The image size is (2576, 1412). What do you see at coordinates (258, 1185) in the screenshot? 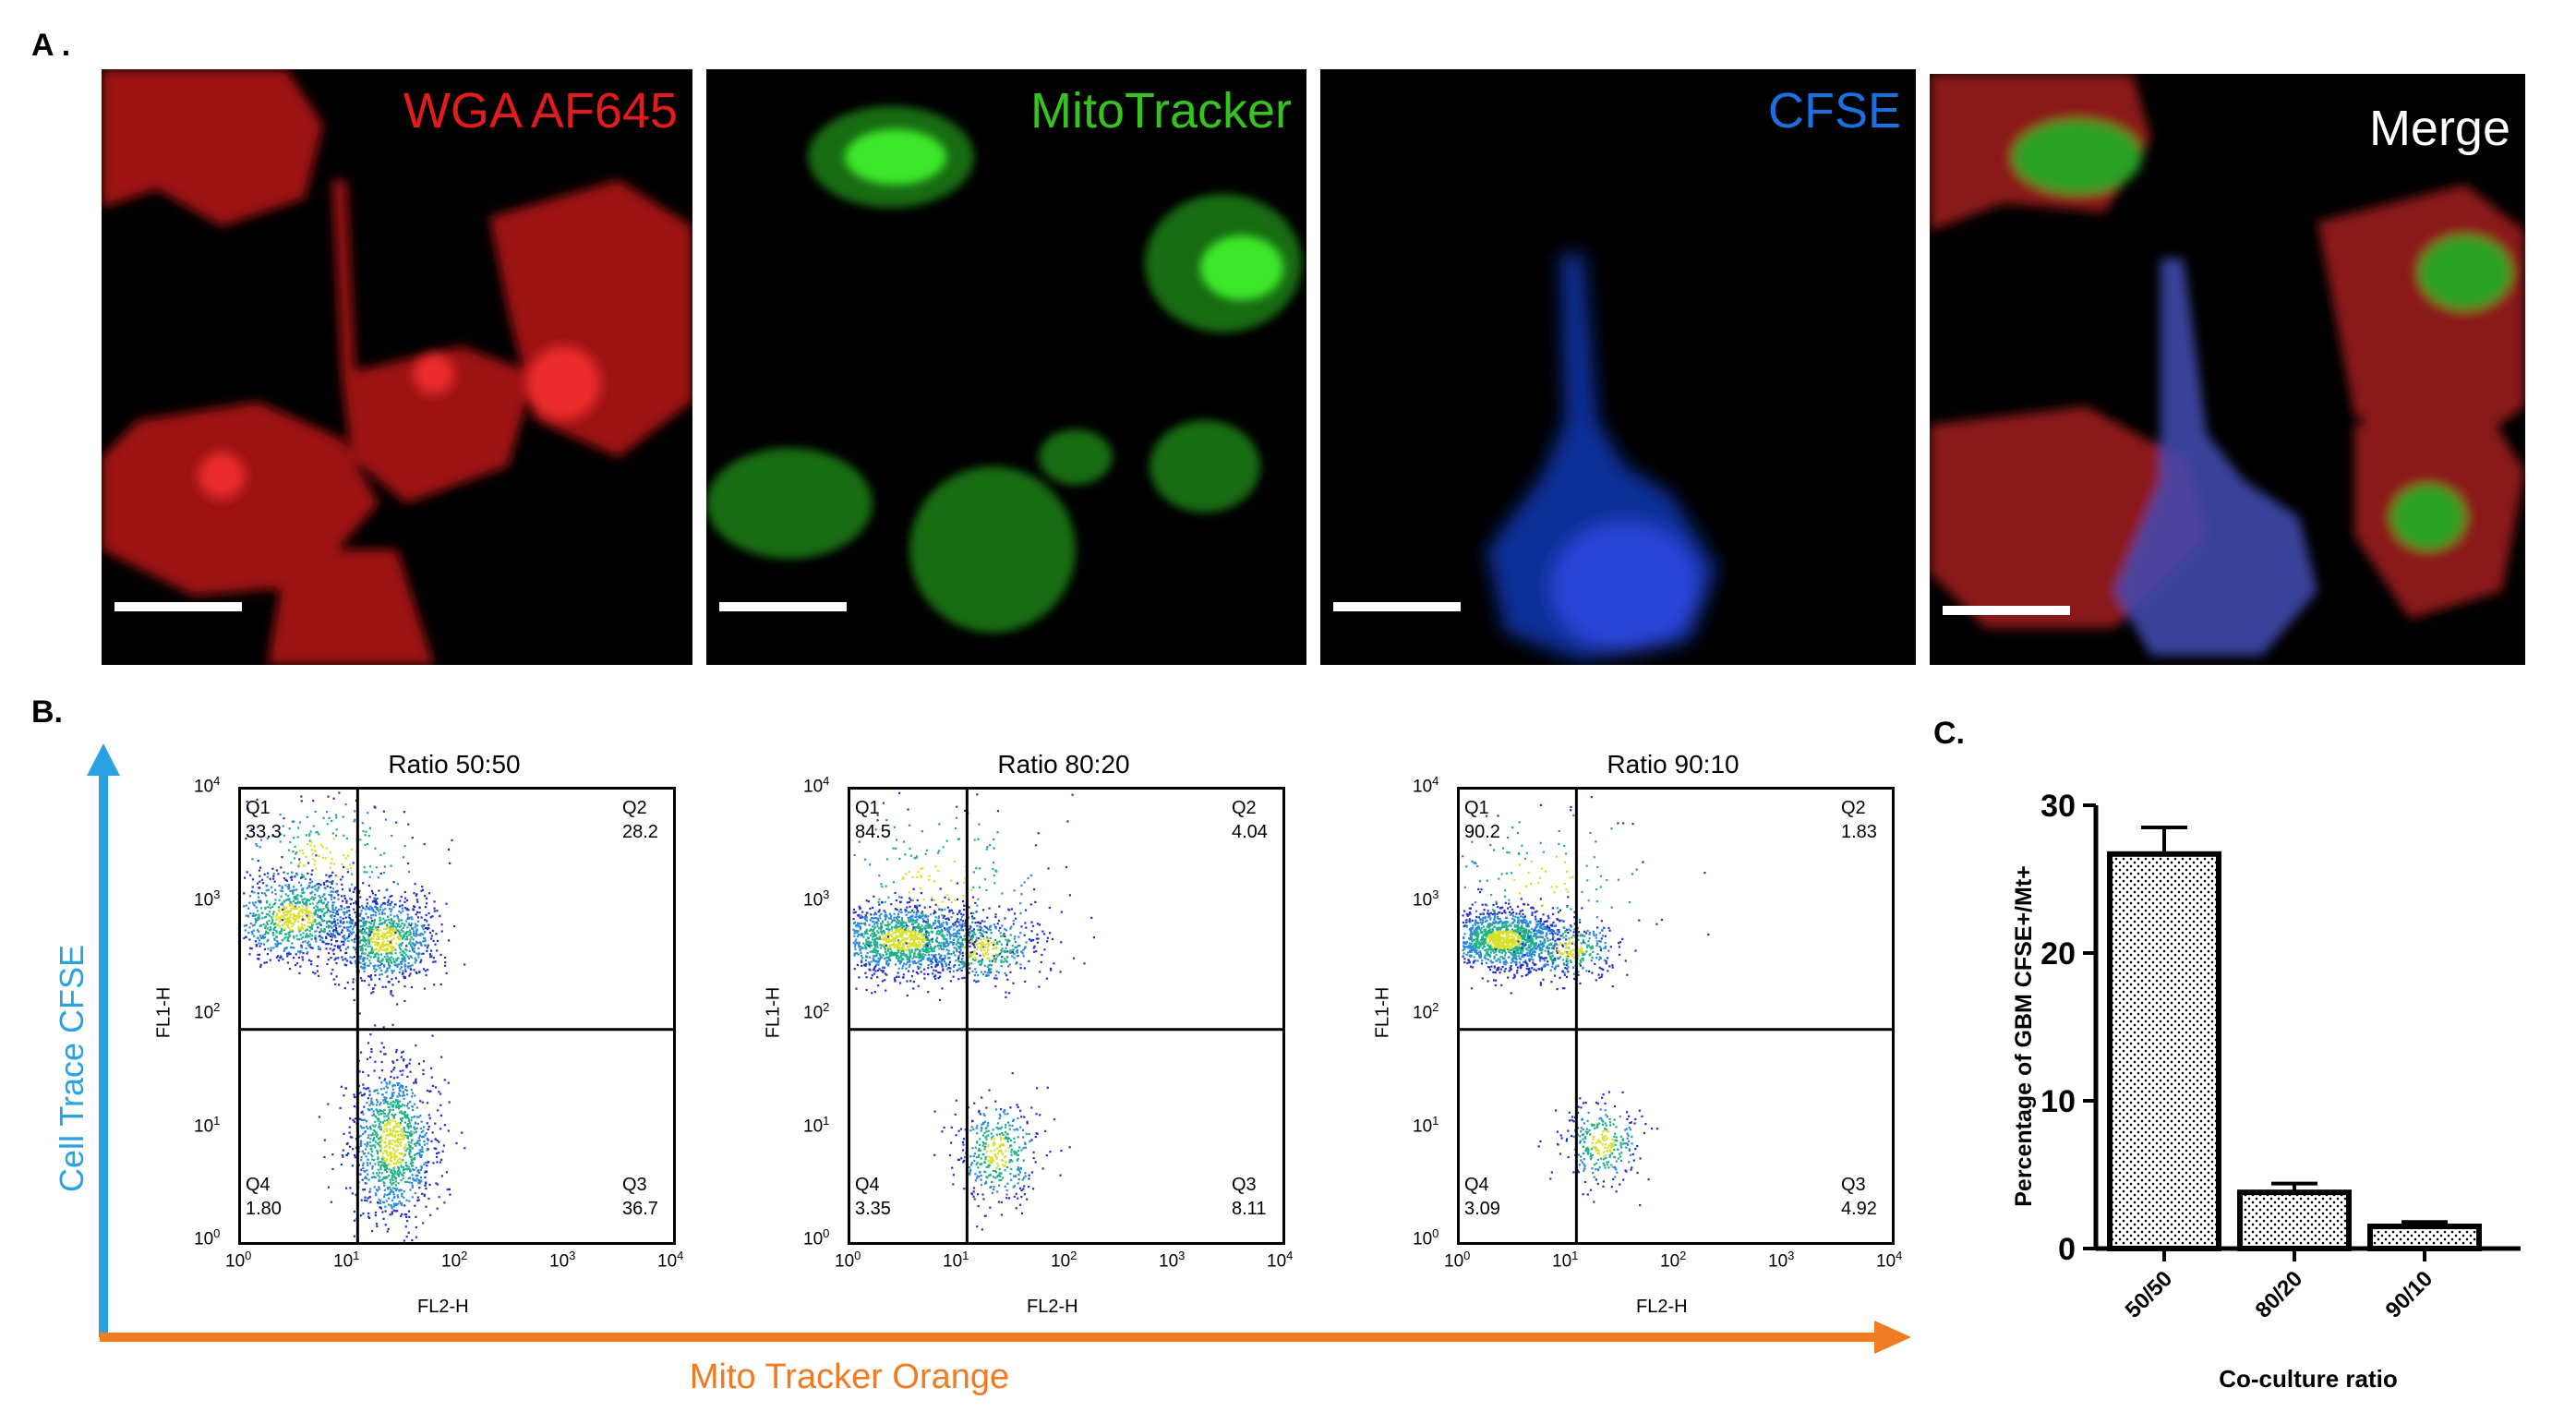
I see `quadrant-name: Q4` at bounding box center [258, 1185].